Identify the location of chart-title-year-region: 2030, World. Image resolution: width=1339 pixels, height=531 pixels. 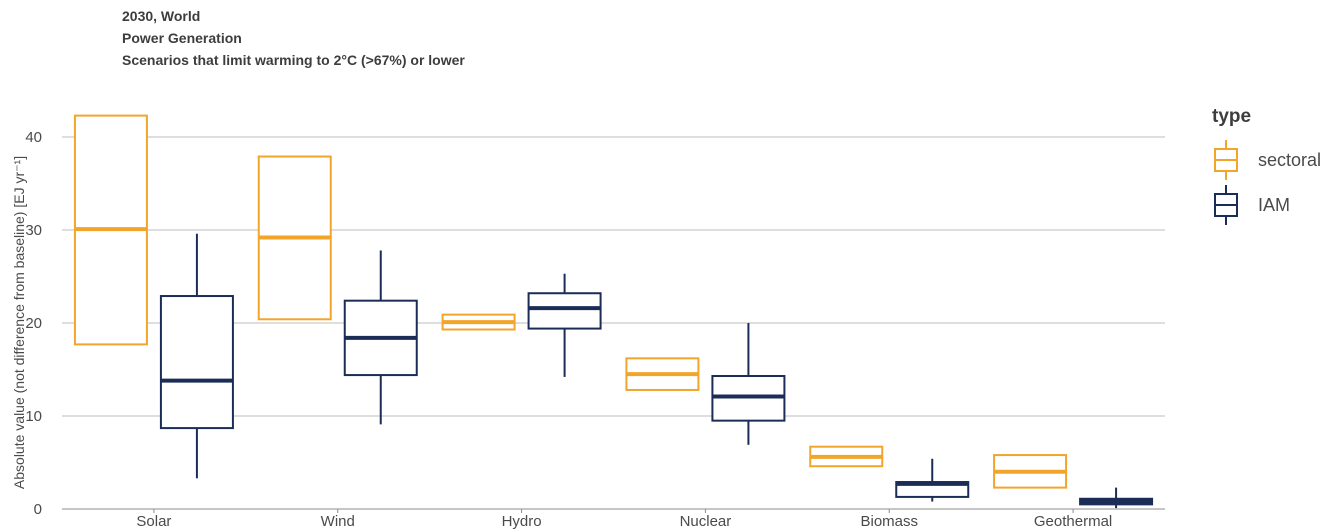
(161, 16).